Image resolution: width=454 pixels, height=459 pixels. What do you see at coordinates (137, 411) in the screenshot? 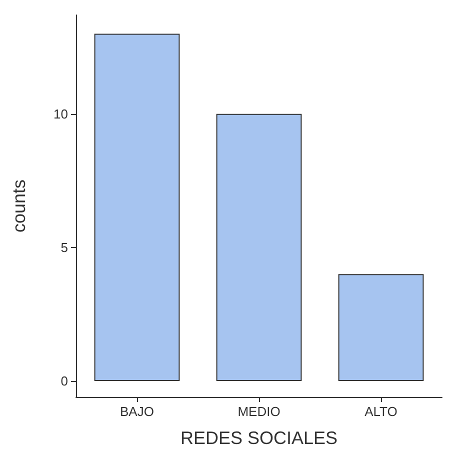
I see `x-tick-label: BAJO` at bounding box center [137, 411].